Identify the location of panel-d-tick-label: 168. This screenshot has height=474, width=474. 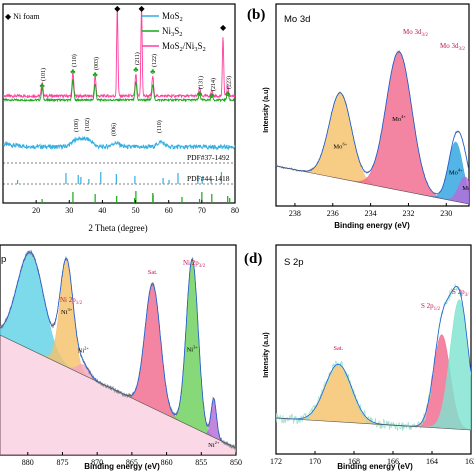
(354, 461).